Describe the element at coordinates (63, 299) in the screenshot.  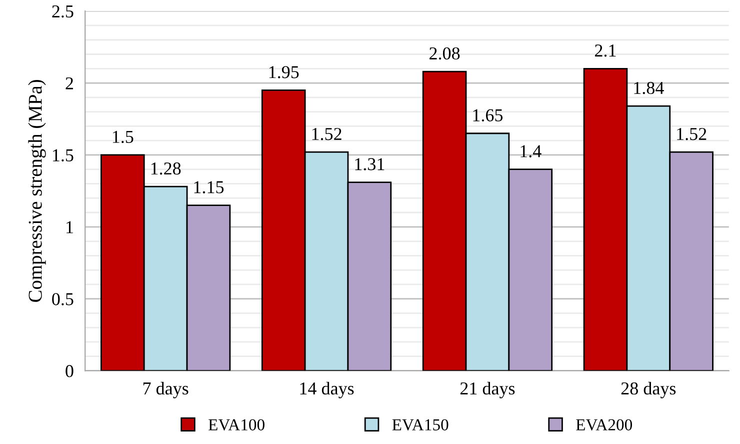
I see `y-tick-label: 0.5` at that location.